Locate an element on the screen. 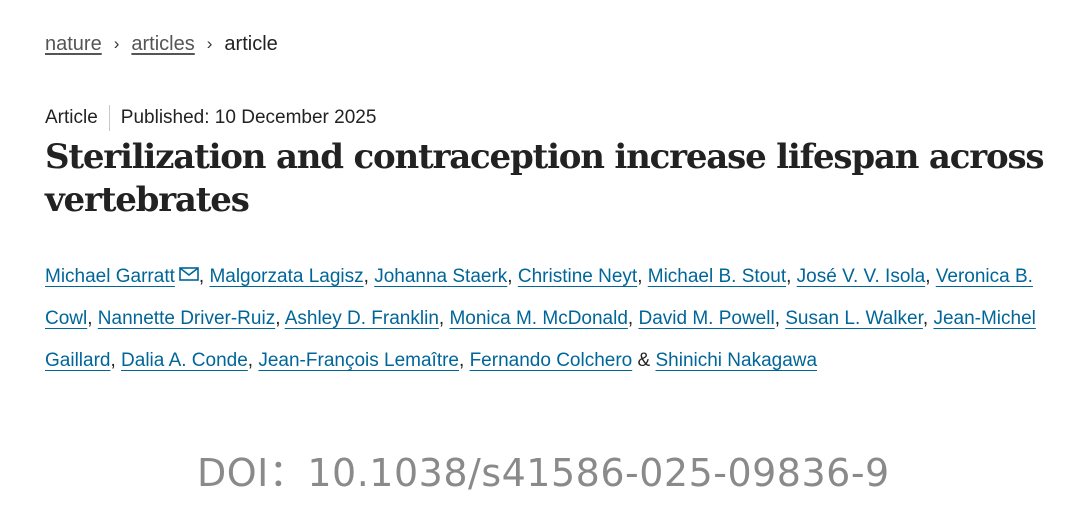 Image resolution: width=1080 pixels, height=507 pixels. author-link: Johanna Staerk is located at coordinates (441, 276).